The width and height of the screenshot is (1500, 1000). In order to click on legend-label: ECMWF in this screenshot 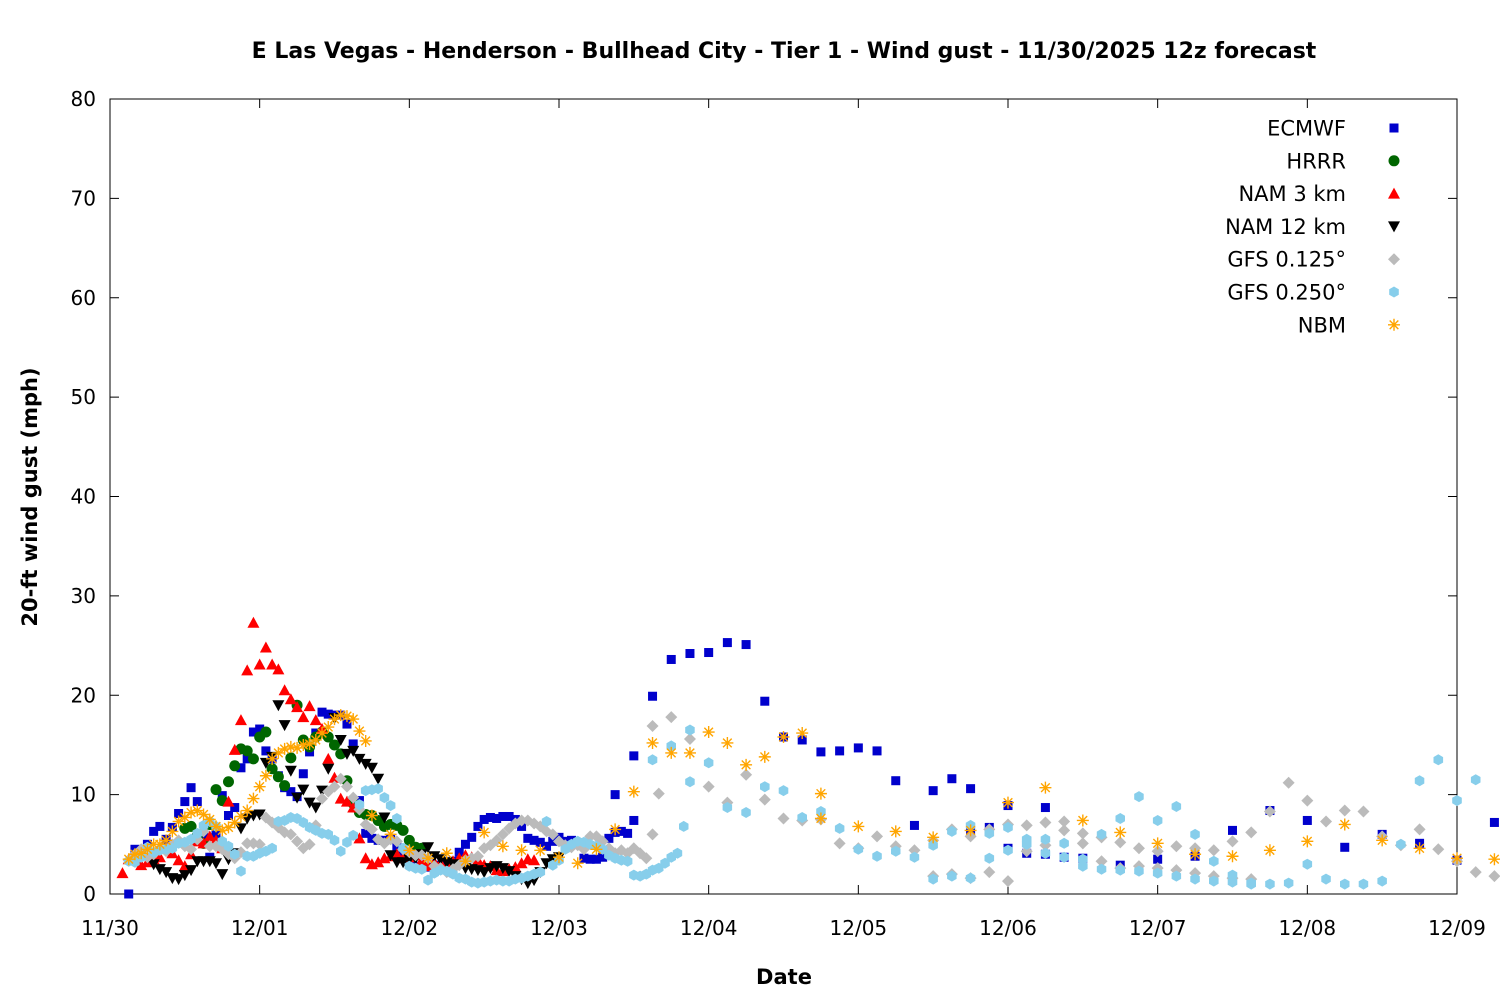, I will do `click(1306, 129)`.